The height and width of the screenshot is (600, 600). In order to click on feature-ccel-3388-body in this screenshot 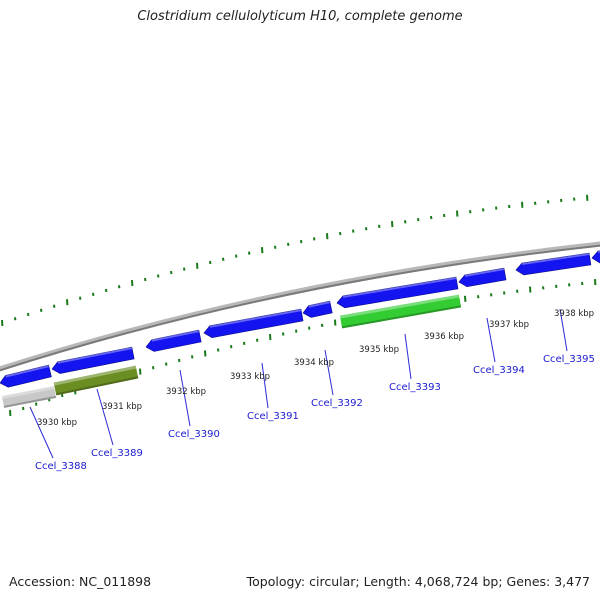, I will do `click(29, 397)`.